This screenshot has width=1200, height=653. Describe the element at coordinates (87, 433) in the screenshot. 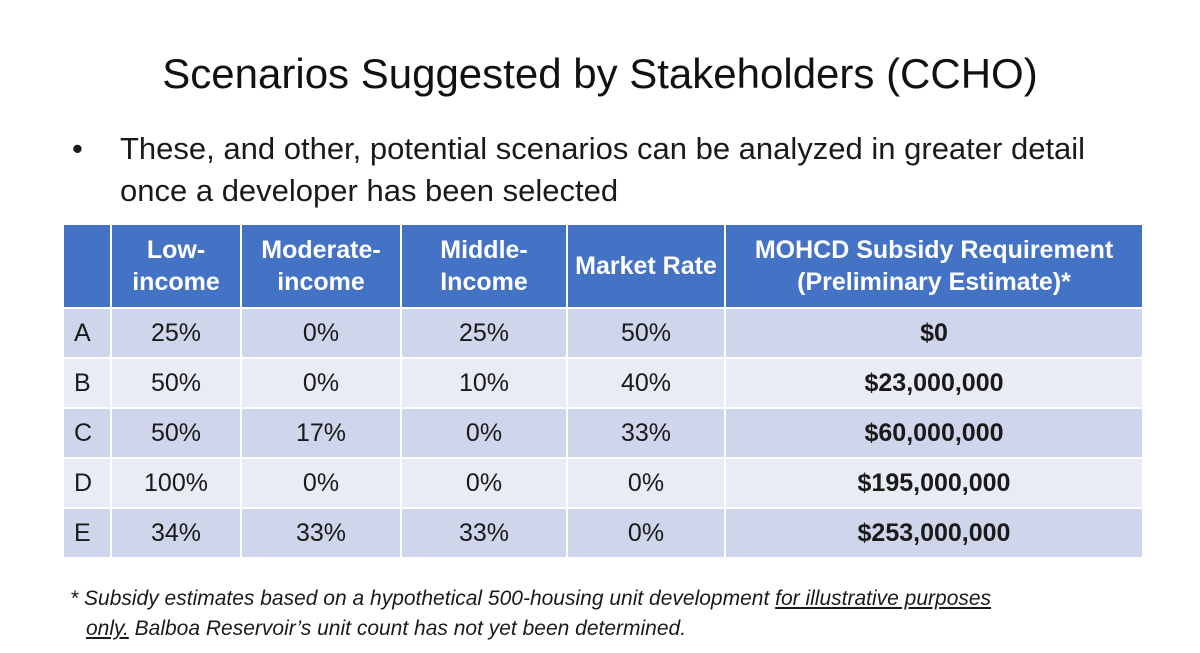

I see `row-label: C` at that location.